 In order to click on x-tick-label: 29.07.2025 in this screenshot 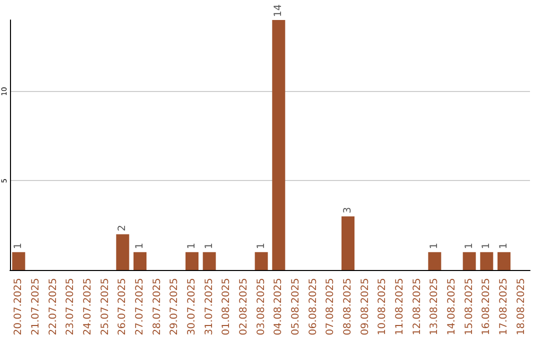, I will do `click(174, 307)`.